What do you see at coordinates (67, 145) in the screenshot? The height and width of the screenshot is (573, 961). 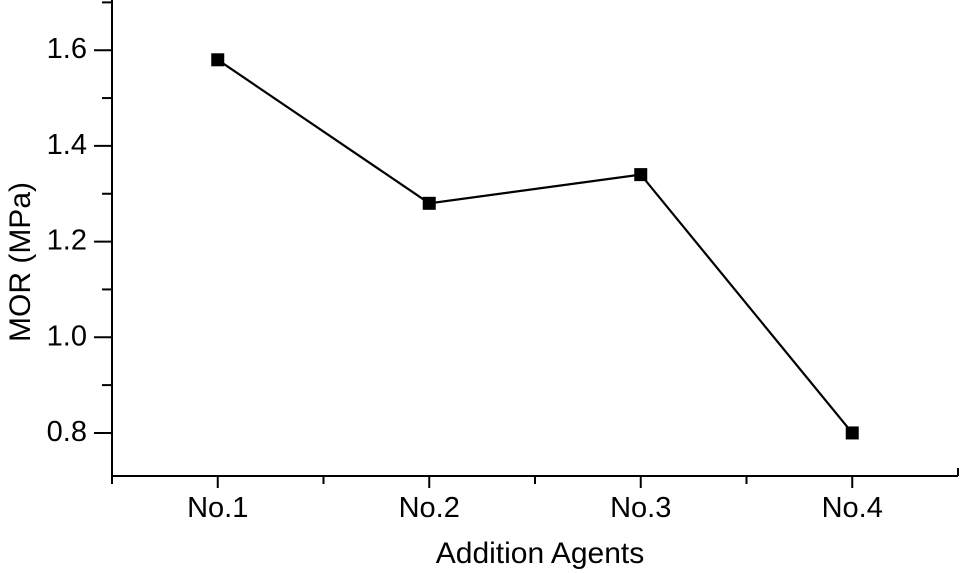 I see `y-tick-label: 1.4` at bounding box center [67, 145].